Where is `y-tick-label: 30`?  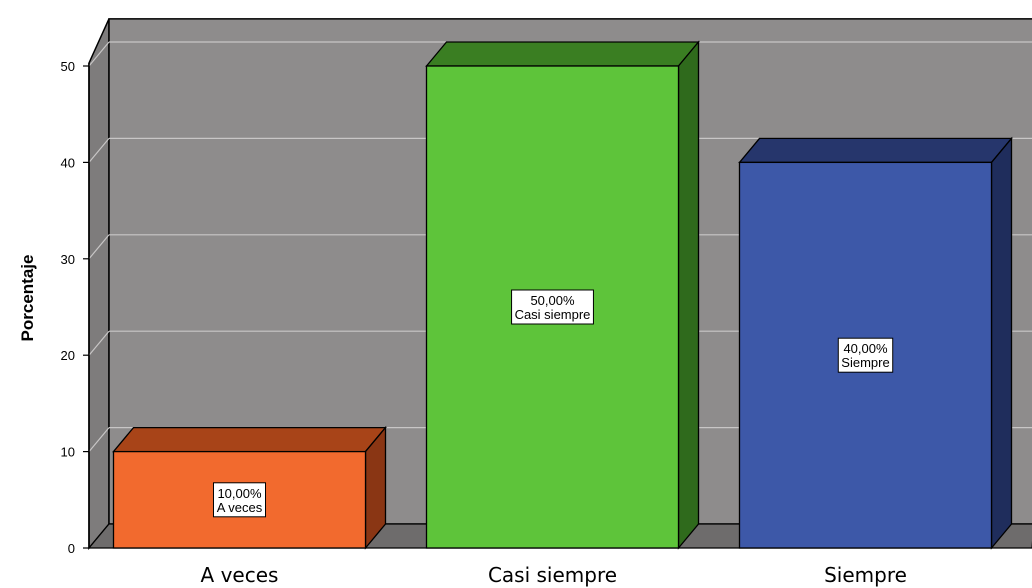
y-tick-label: 30 is located at coordinates (68, 259).